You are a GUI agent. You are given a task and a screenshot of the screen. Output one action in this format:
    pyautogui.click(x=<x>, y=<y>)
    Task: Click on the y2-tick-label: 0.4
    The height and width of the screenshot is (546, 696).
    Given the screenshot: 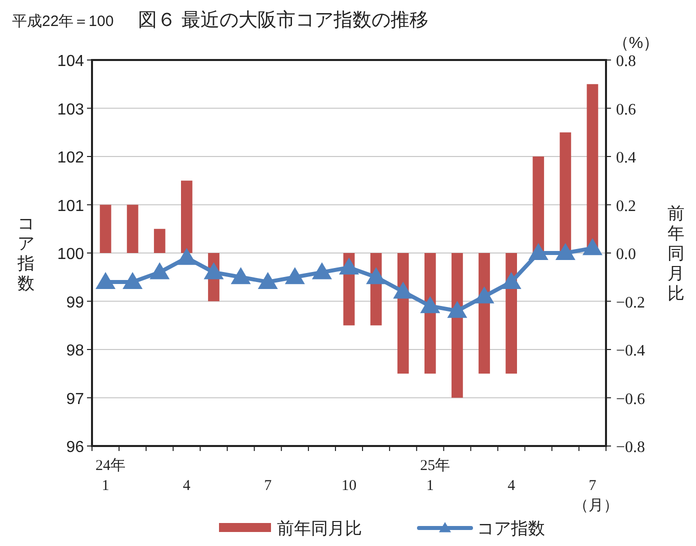 What is the action you would take?
    pyautogui.click(x=626, y=158)
    